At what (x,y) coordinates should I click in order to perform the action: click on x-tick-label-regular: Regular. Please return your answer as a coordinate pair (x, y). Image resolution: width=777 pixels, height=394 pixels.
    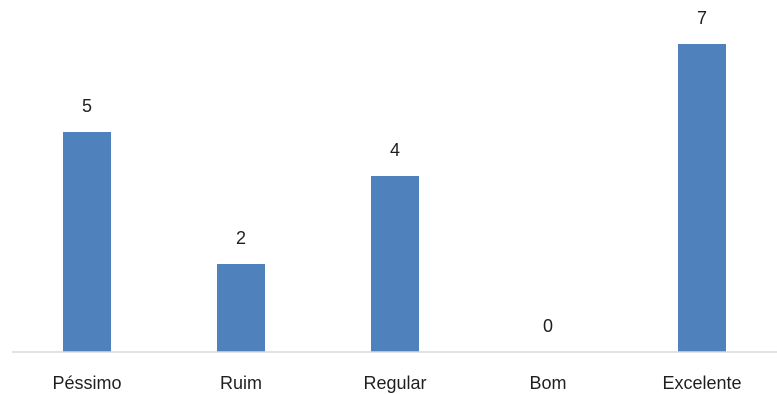
    Looking at the image, I should click on (394, 383).